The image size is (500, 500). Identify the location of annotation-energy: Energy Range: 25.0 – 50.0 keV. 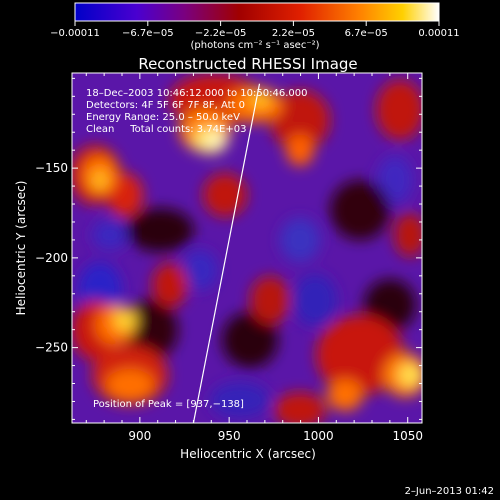
(163, 117).